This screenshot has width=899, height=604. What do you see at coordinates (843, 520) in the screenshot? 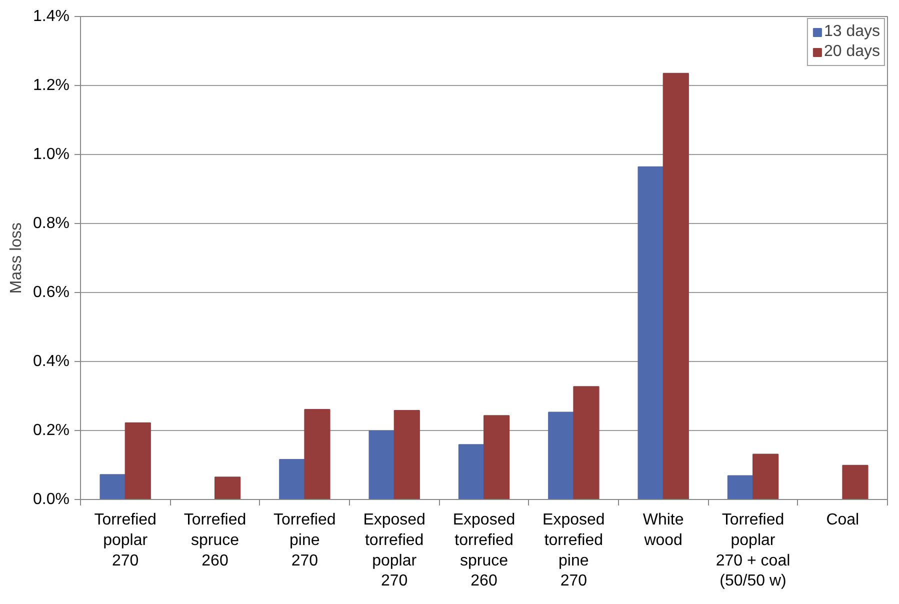
I see `x-tick-label: Coal` at bounding box center [843, 520].